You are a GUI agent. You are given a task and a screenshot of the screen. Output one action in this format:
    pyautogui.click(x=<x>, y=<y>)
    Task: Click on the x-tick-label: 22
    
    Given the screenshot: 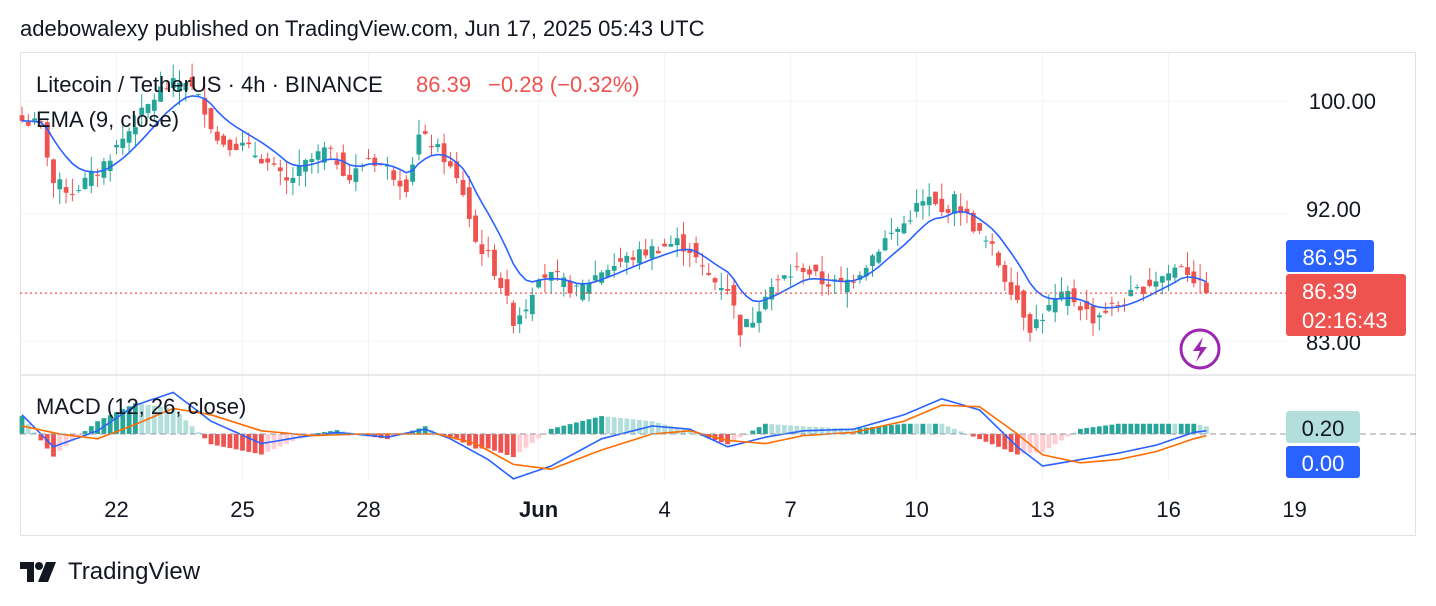 What is the action you would take?
    pyautogui.click(x=116, y=509)
    